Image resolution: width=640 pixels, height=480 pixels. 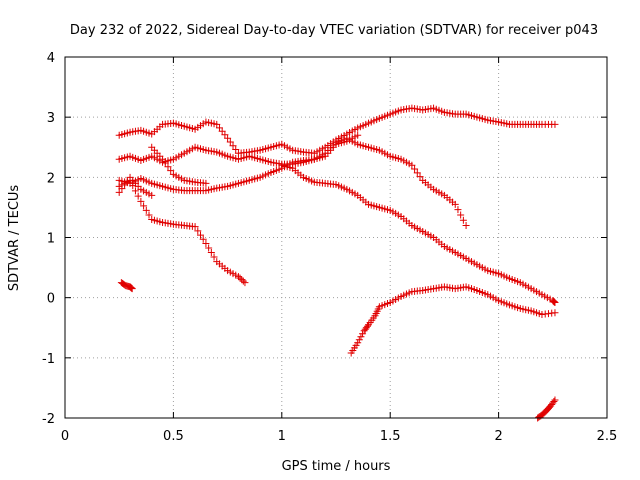 I want to click on x-tick-label: 2, so click(x=498, y=436).